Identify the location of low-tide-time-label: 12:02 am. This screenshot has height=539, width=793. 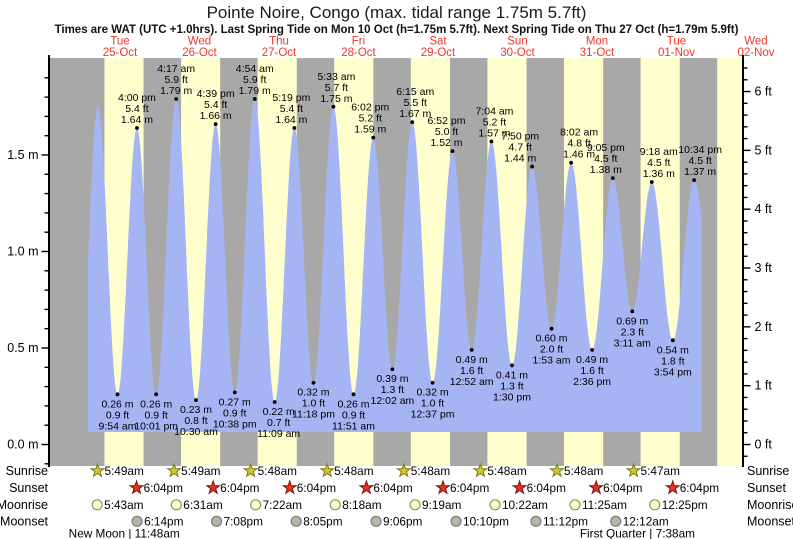
(393, 401).